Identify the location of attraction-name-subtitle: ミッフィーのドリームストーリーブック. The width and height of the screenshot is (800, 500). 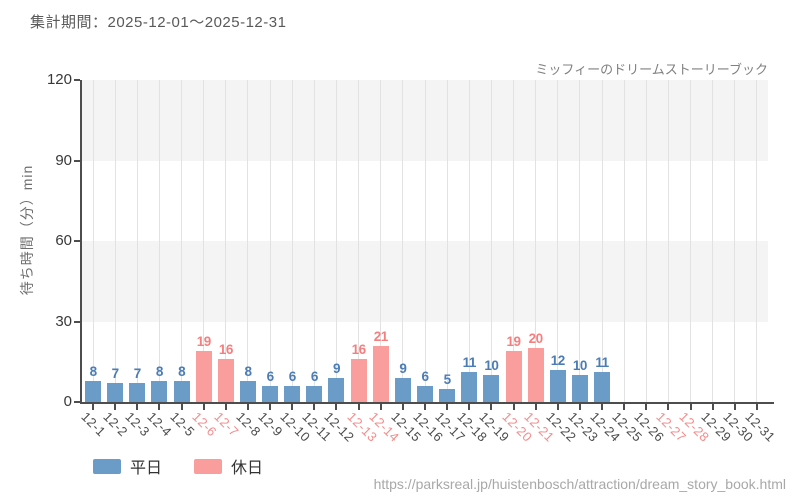
(651, 69).